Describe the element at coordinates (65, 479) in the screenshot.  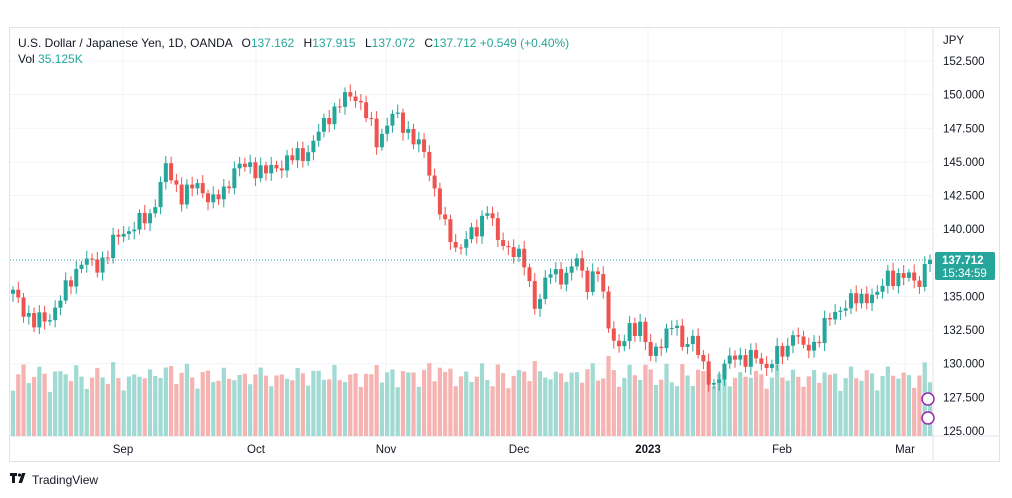
I see `brand-name: TradingView` at that location.